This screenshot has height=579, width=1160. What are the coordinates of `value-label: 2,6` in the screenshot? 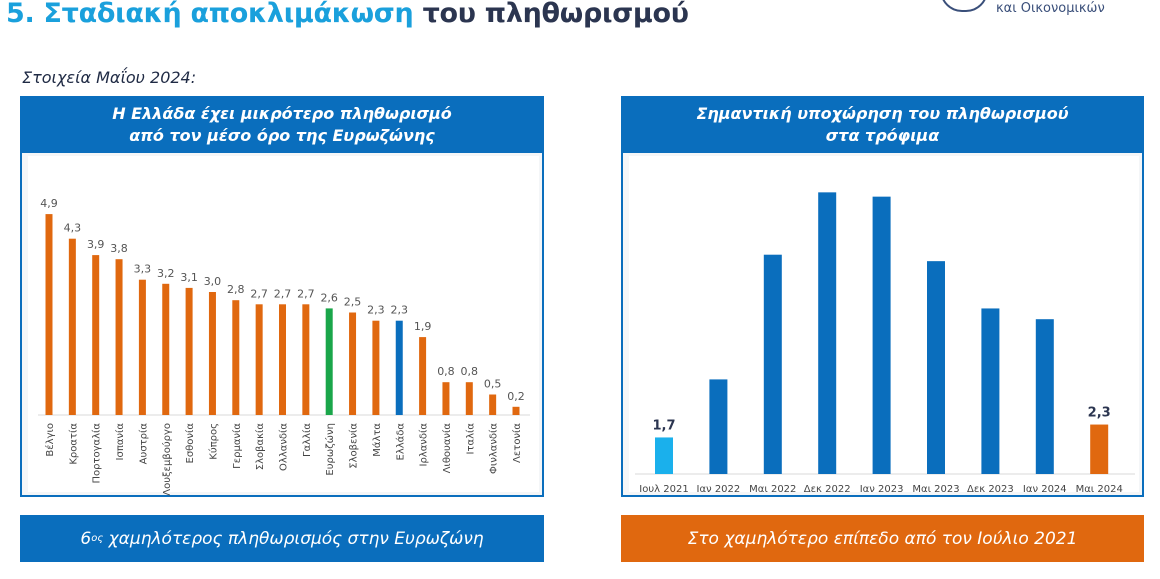 It's located at (329, 297).